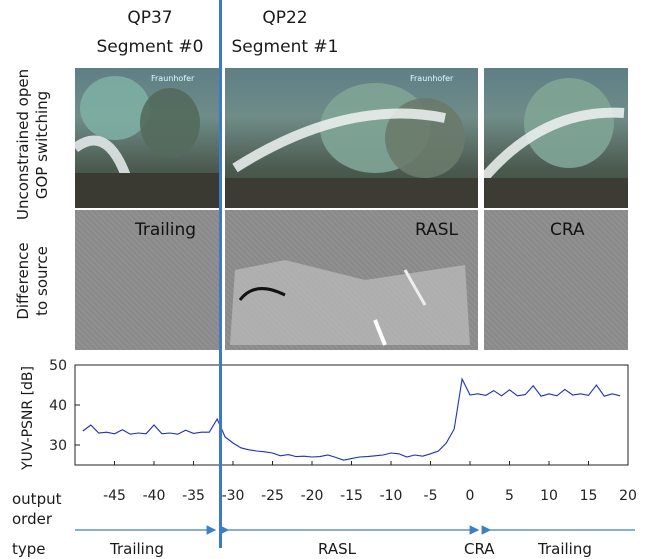 This screenshot has width=656, height=559. I want to click on row-label-difference: Difference to source, so click(37, 281).